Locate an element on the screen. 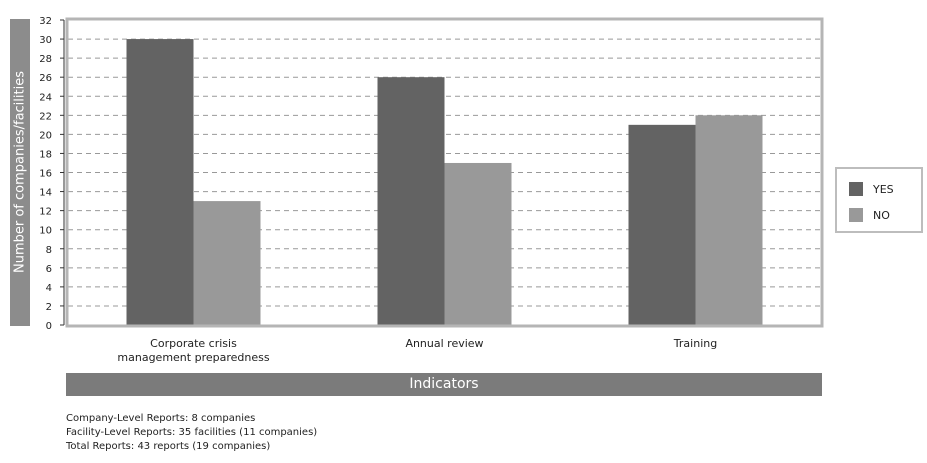  y-tick-label: 12 is located at coordinates (45, 212).